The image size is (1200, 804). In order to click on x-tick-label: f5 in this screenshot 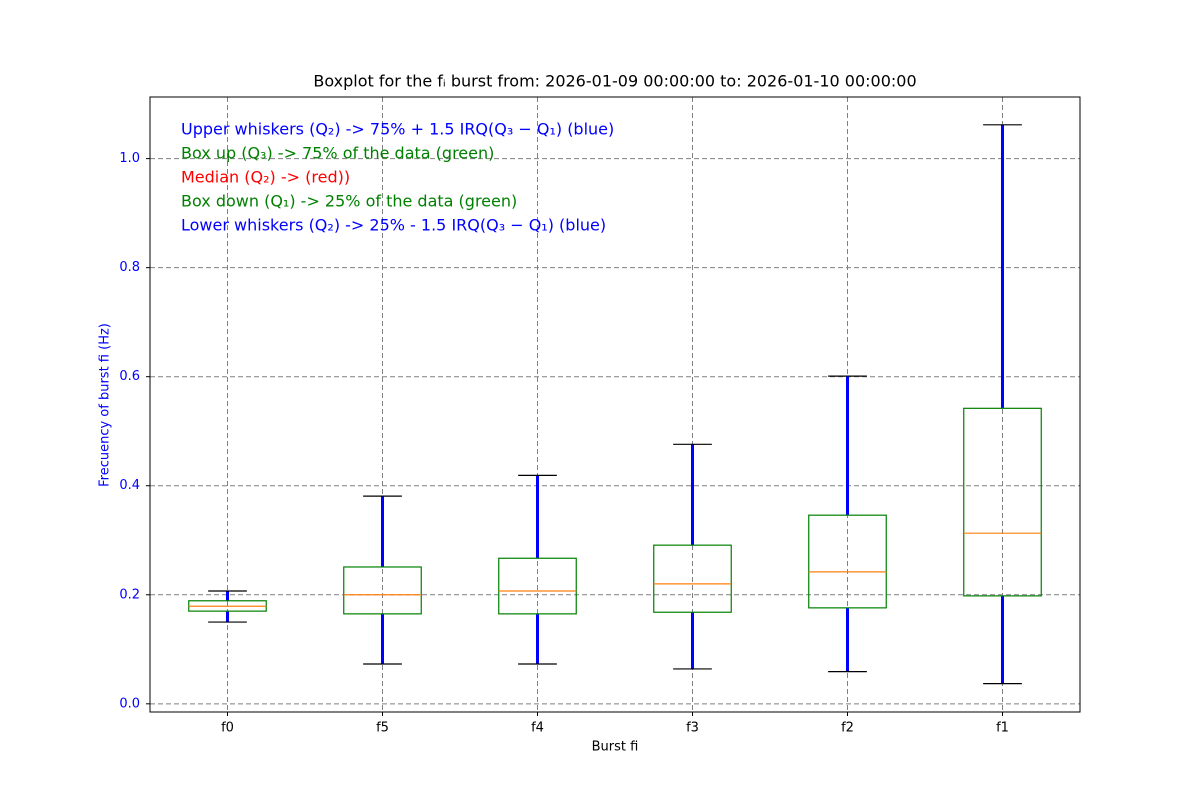, I will do `click(382, 728)`.